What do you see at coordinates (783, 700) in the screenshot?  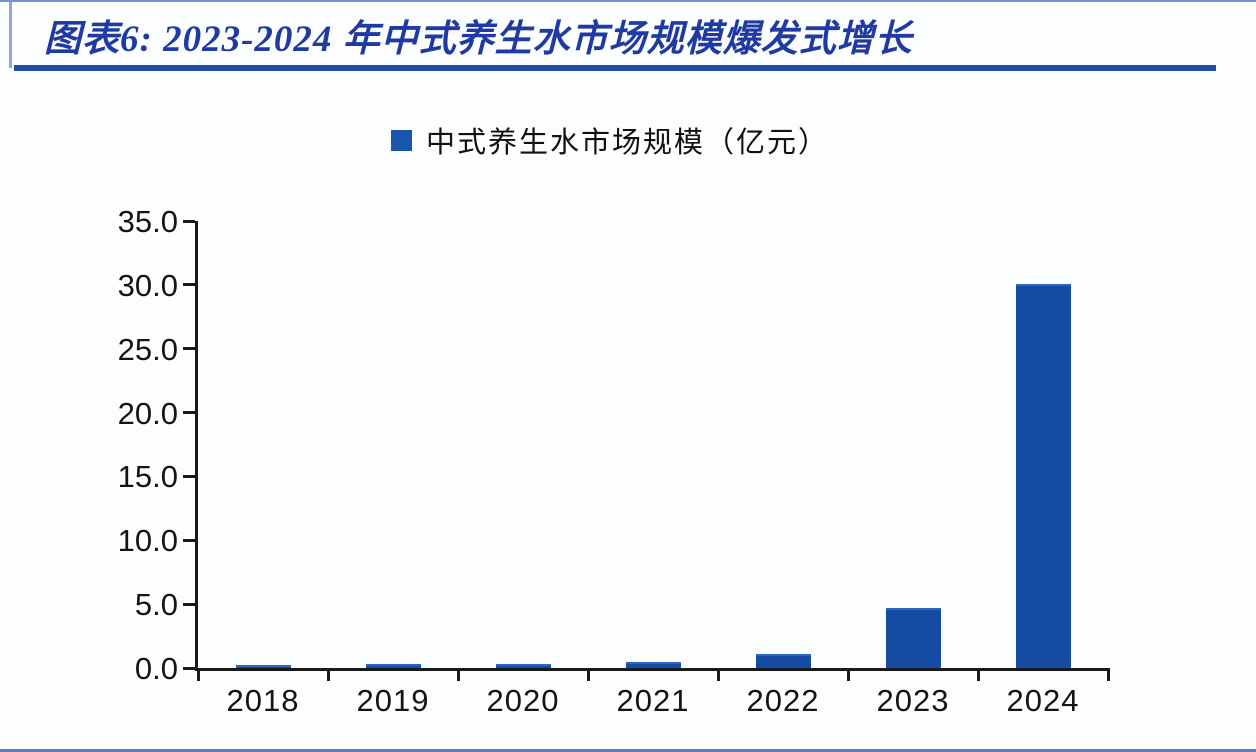 I see `x-axis-label: 2022` at bounding box center [783, 700].